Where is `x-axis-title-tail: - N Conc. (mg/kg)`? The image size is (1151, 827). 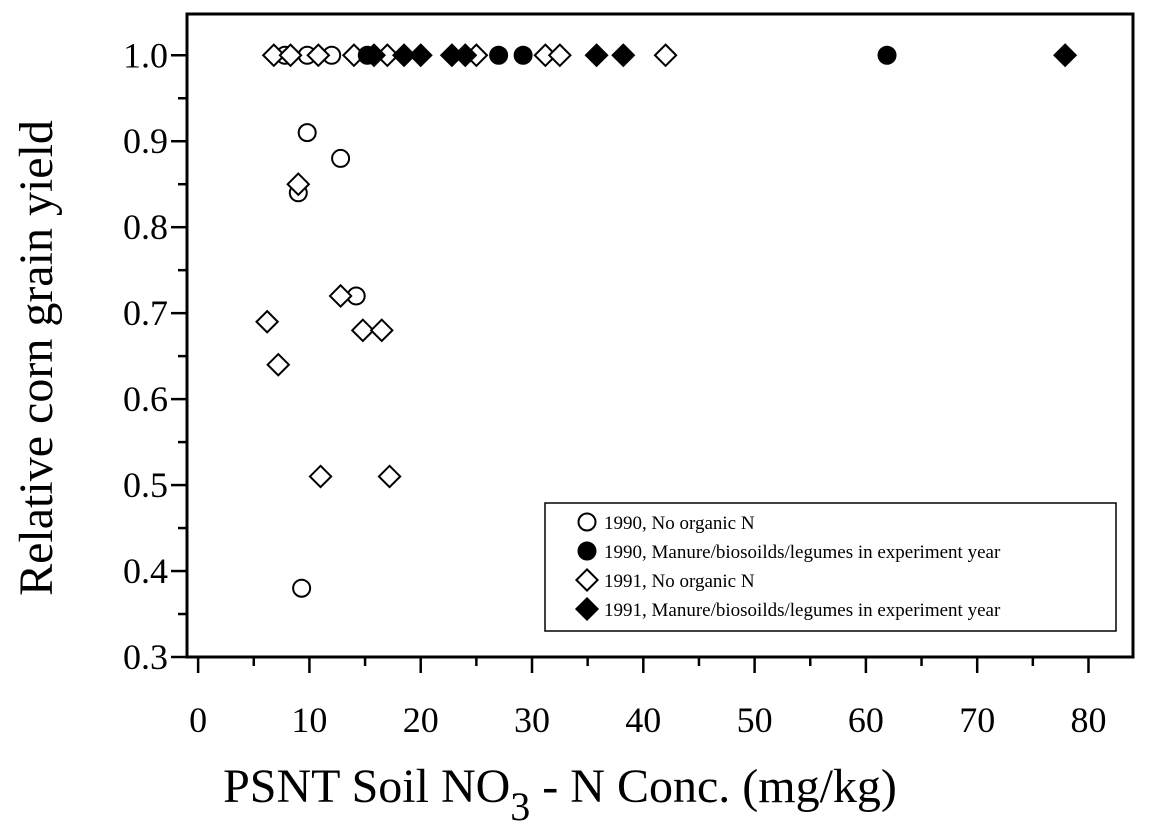 x-axis-title-tail: - N Conc. (mg/kg) is located at coordinates (713, 786).